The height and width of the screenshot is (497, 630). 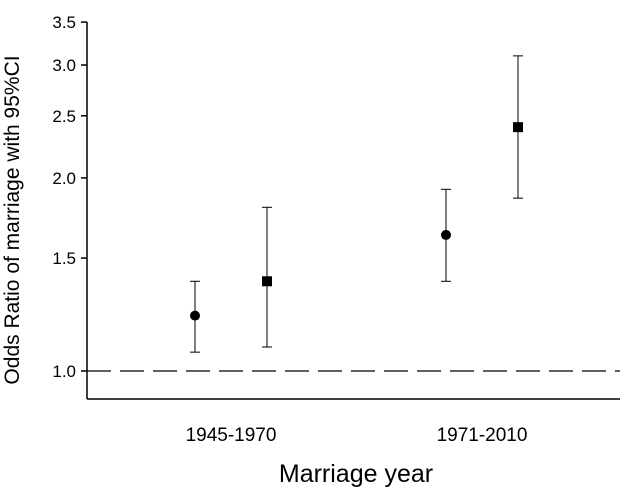 What do you see at coordinates (64, 371) in the screenshot?
I see `y-tick-label: 1.0` at bounding box center [64, 371].